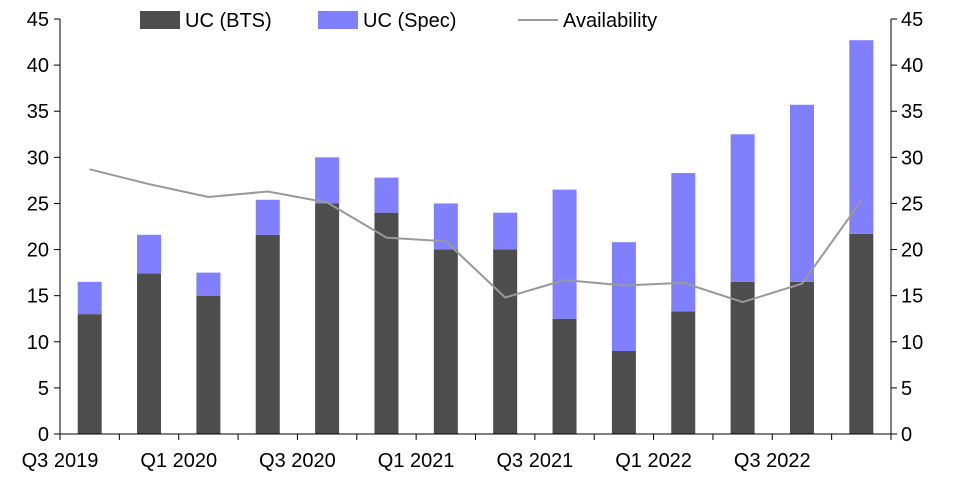  I want to click on x-tick-label-q3-2020: Q3 2020, so click(297, 461).